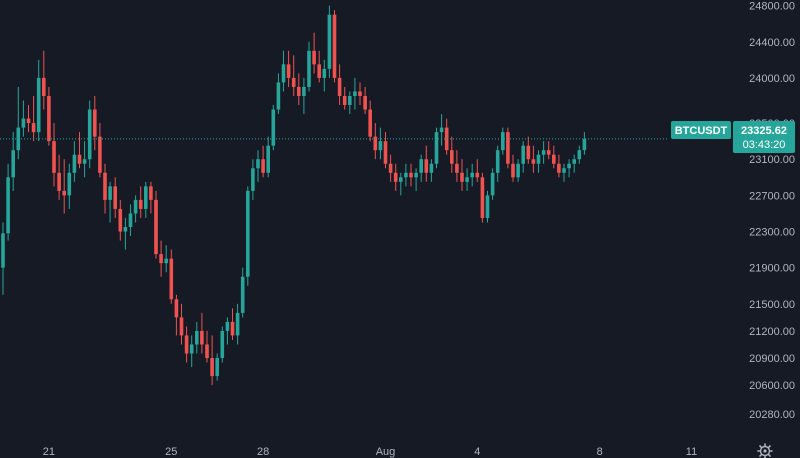 The image size is (800, 458). Describe the element at coordinates (772, 359) in the screenshot. I see `price-tick-label: 20900.00` at that location.